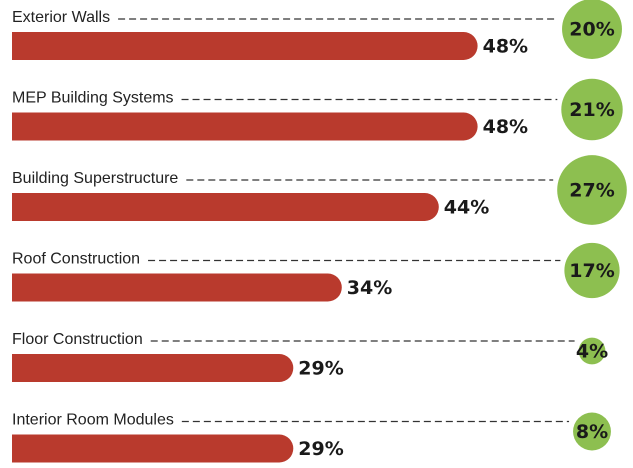 The width and height of the screenshot is (633, 468). I want to click on bubble-value-label: 20%, so click(591, 30).